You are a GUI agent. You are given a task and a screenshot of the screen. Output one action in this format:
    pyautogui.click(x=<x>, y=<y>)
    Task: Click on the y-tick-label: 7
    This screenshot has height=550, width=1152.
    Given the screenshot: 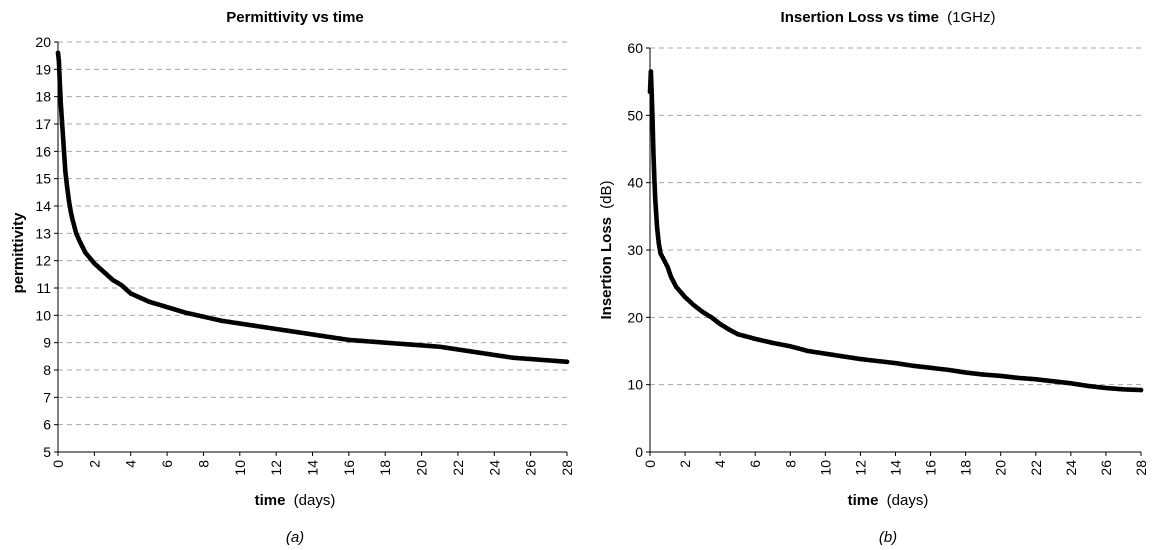 What is the action you would take?
    pyautogui.click(x=47, y=397)
    